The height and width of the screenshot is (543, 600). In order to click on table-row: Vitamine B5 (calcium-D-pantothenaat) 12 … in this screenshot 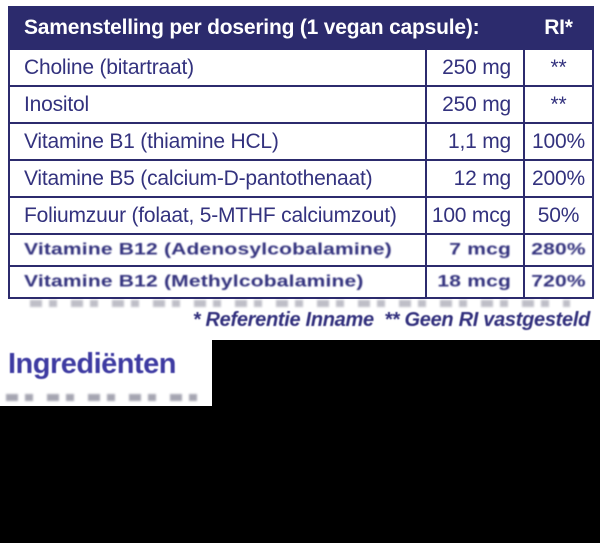, I will do `click(301, 178)`.